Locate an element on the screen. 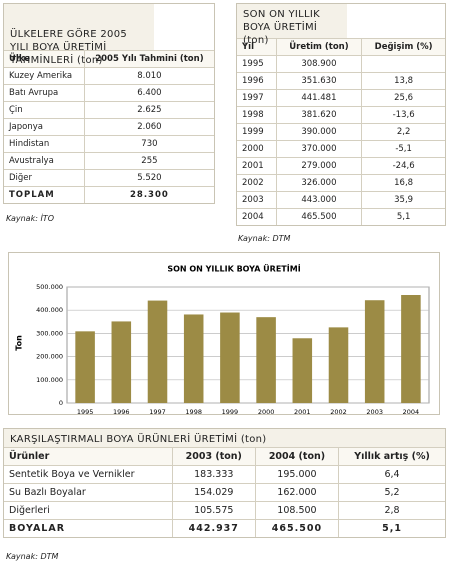 The height and width of the screenshot is (570, 450). y-axis-label: Ton is located at coordinates (19, 343).